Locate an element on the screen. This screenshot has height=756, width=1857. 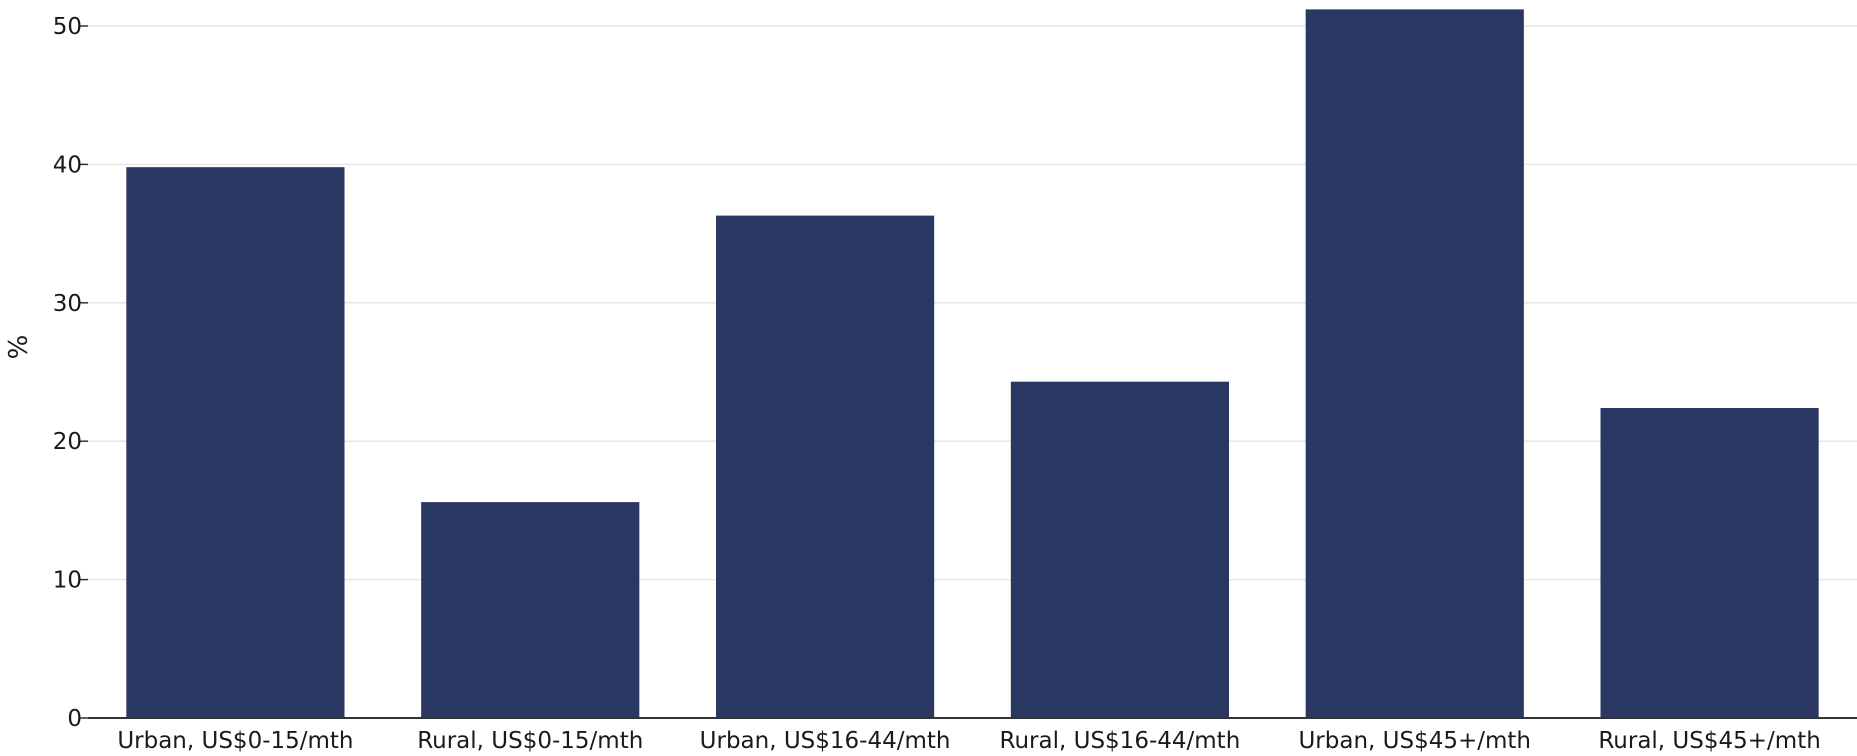
x-tick-label: Urban, US$45+/mth is located at coordinates (1414, 741).